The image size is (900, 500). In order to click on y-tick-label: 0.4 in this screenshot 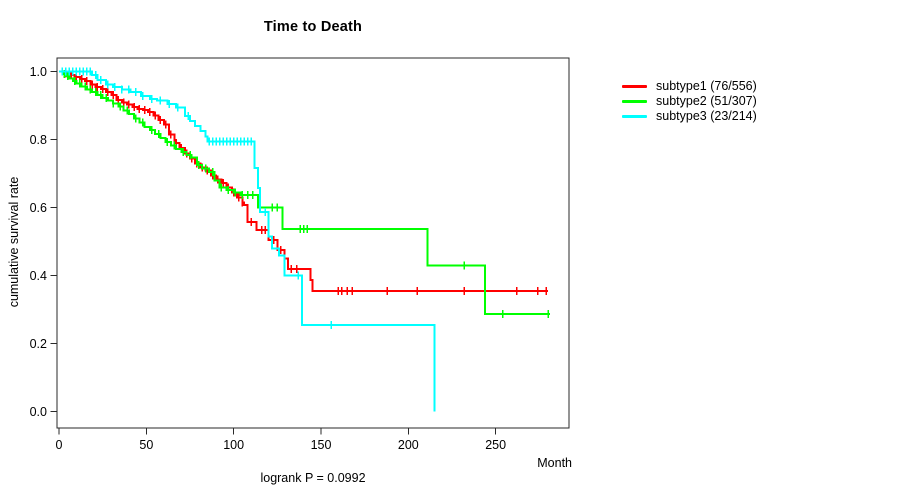, I will do `click(38, 276)`.